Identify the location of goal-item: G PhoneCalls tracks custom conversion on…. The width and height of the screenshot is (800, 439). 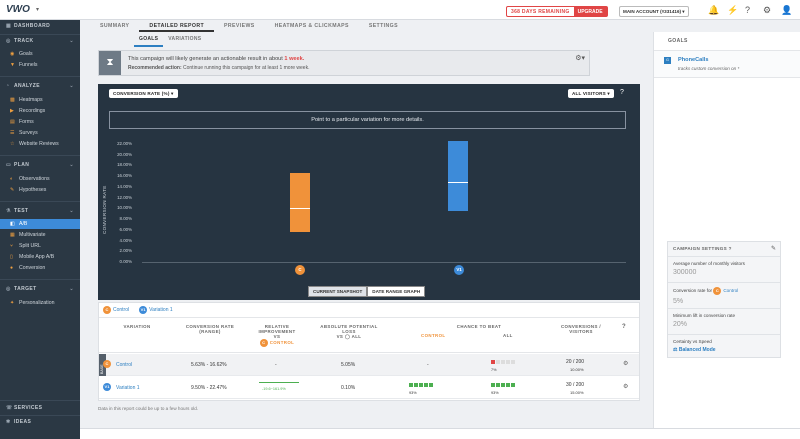
(727, 64).